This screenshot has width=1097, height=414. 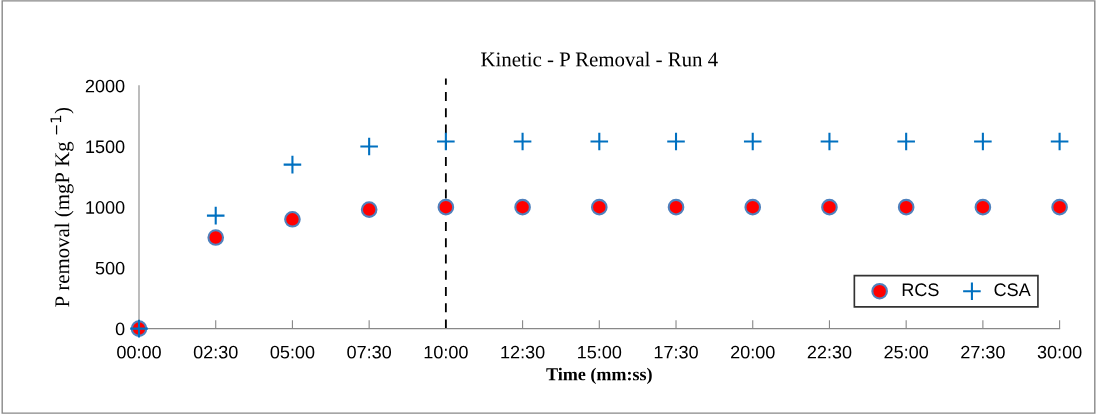 What do you see at coordinates (62, 207) in the screenshot?
I see `y-axis-title: P removal (mgP Kg $^{−1}$)` at bounding box center [62, 207].